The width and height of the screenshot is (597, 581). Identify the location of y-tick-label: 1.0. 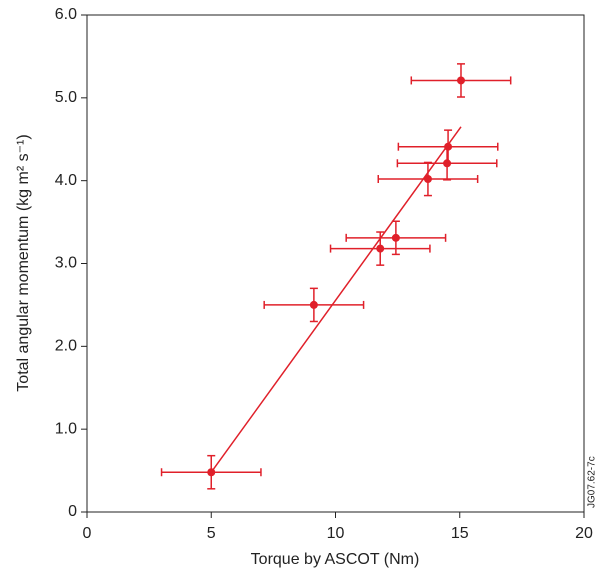
(66, 428).